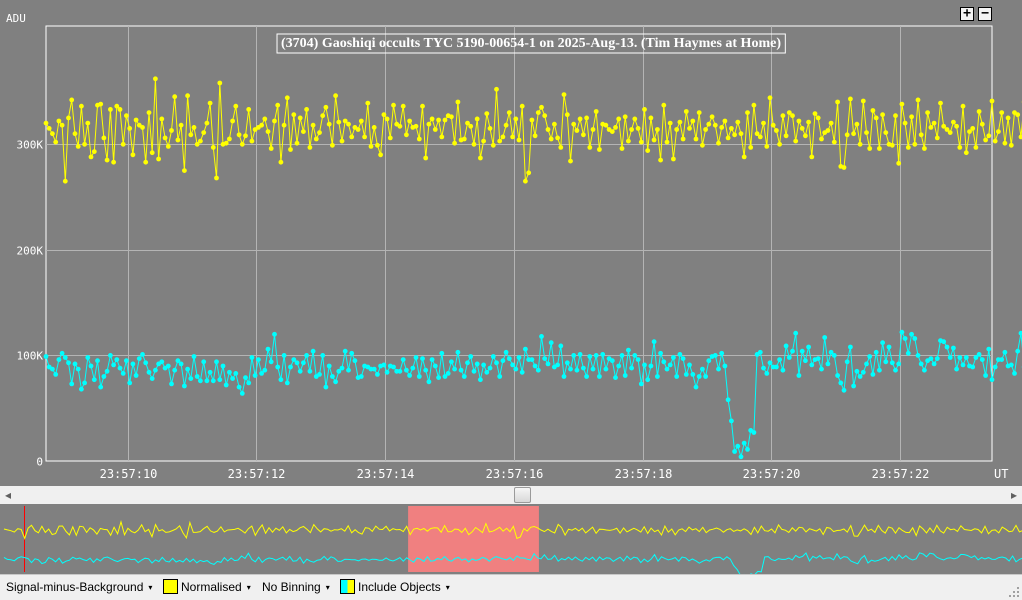  Describe the element at coordinates (522, 495) in the screenshot. I see `scrollbar-thumb` at that location.